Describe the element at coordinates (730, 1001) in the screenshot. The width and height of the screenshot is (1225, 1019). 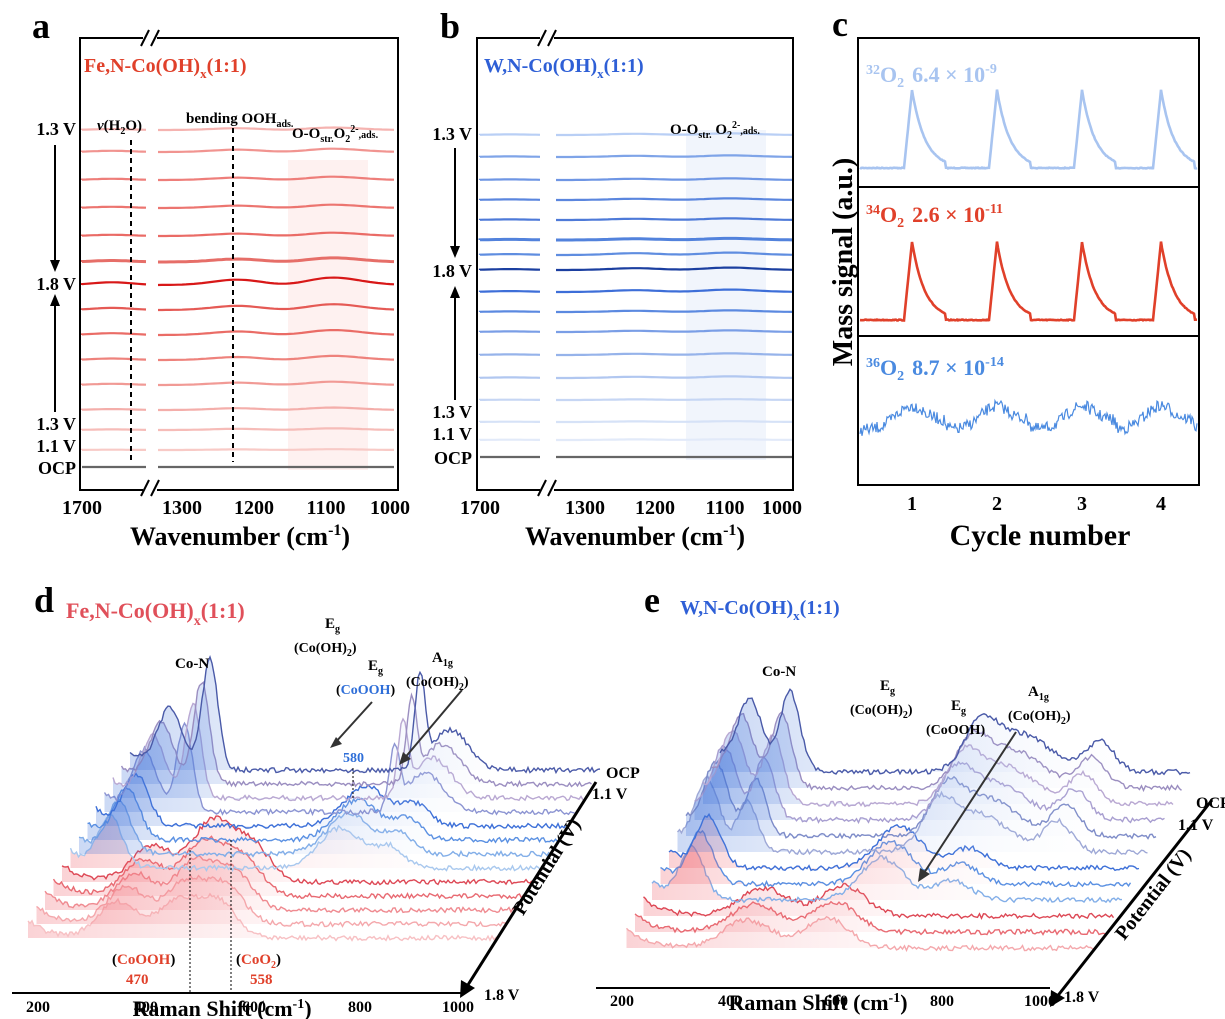
I see `tick-label-e: 400` at that location.